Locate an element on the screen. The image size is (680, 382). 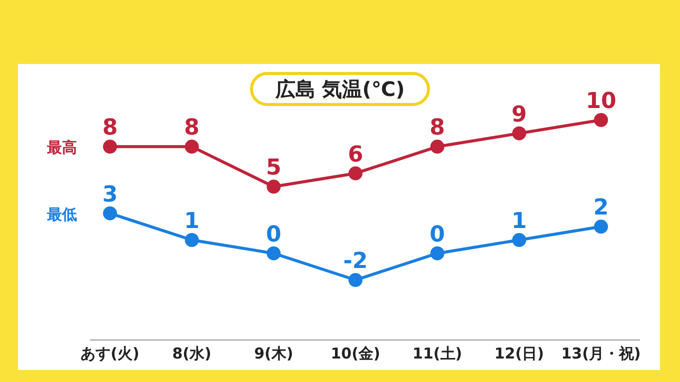
data-label: 10 is located at coordinates (601, 101).